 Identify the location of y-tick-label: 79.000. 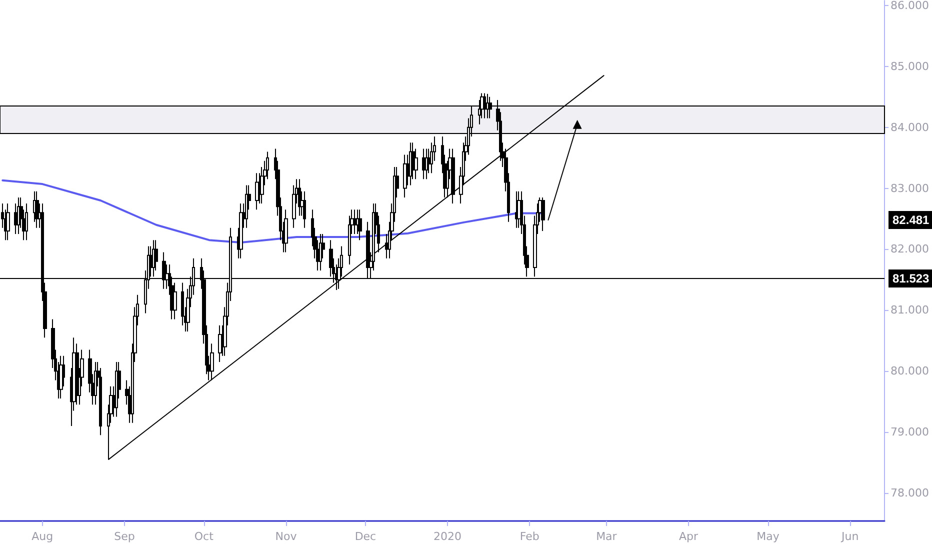
(910, 432).